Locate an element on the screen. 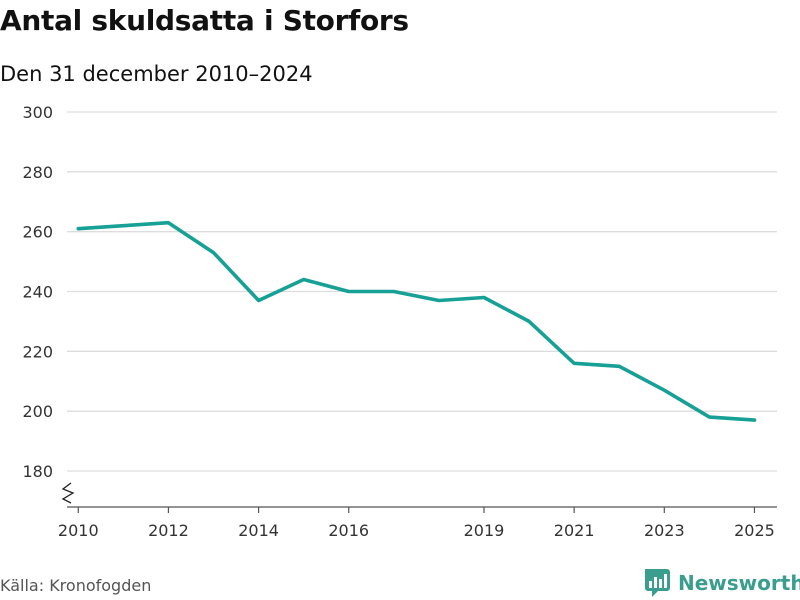 The width and height of the screenshot is (800, 600). x-tick-label-2019: 2019 is located at coordinates (484, 530).